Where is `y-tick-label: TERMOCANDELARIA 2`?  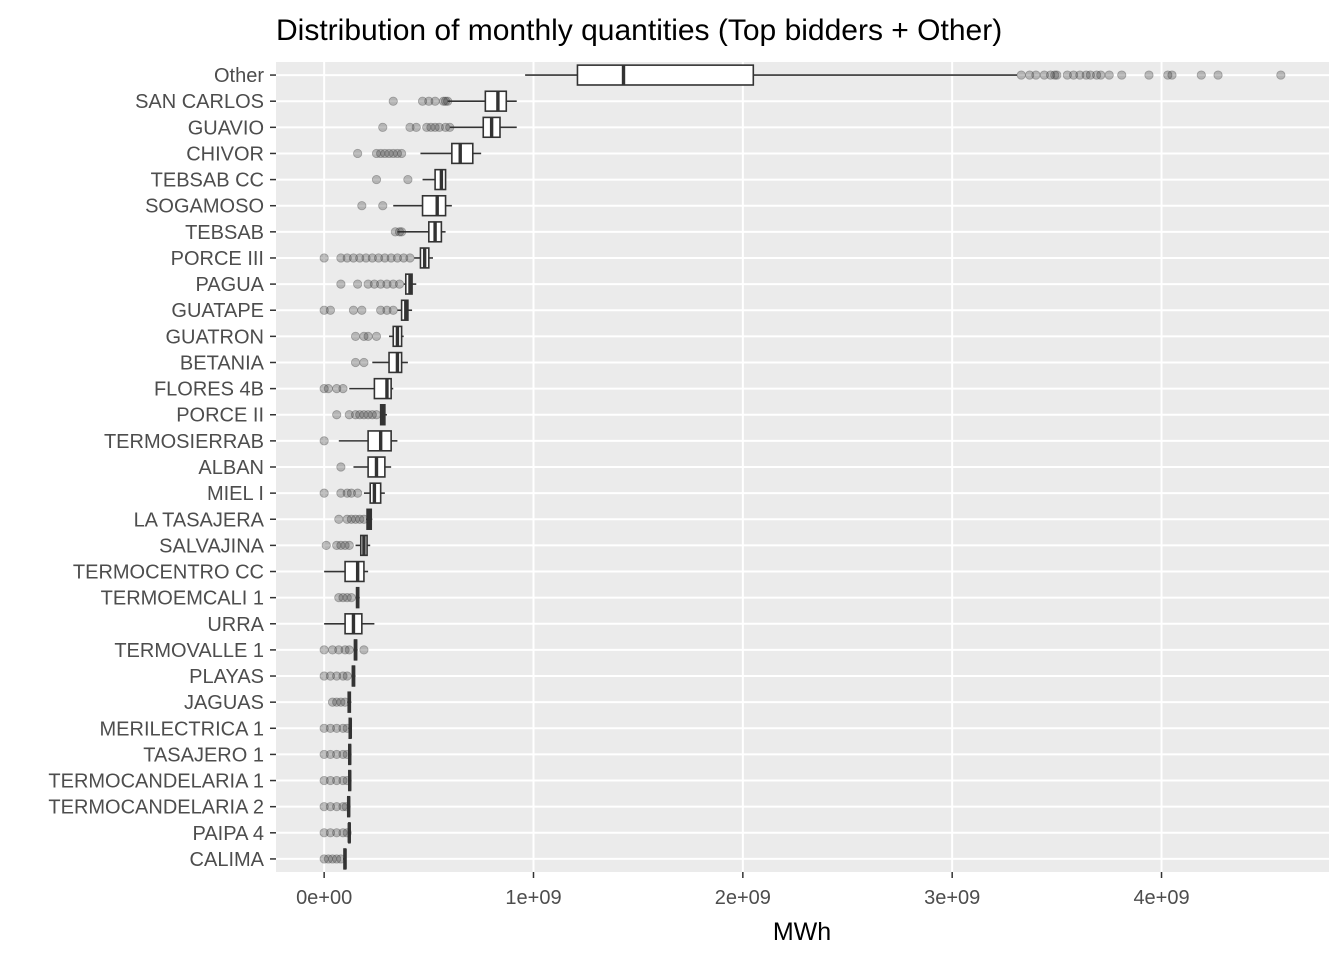
y-tick-label: TERMOCANDELARIA 2 is located at coordinates (156, 808).